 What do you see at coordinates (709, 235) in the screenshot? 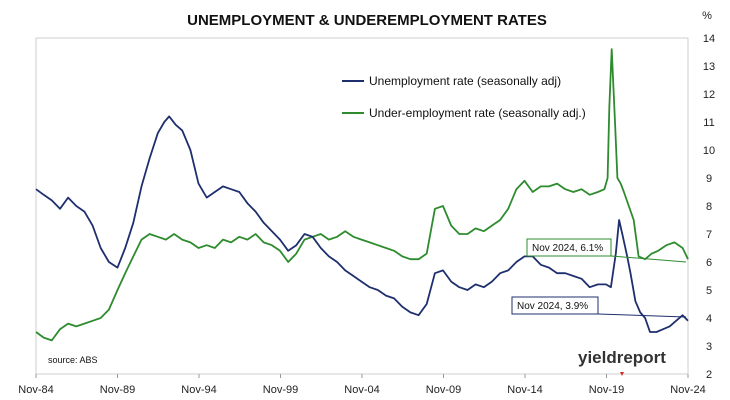
I see `y-tick-label: 7` at bounding box center [709, 235].